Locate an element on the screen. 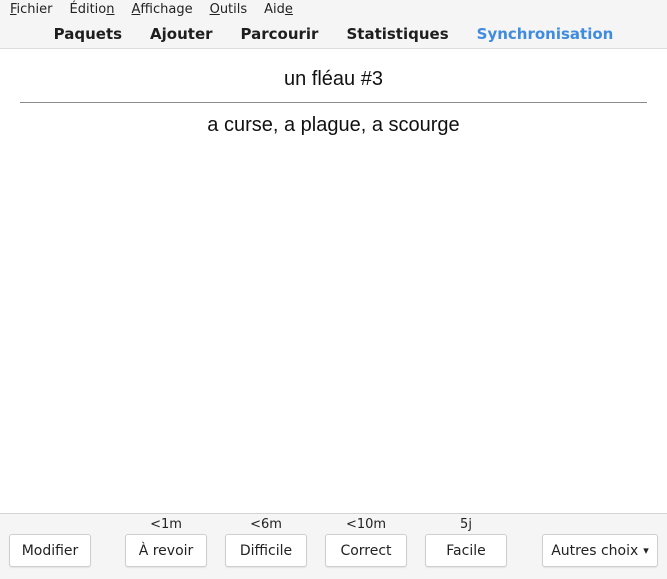 The image size is (667, 579). hard-due: <6m is located at coordinates (266, 524).